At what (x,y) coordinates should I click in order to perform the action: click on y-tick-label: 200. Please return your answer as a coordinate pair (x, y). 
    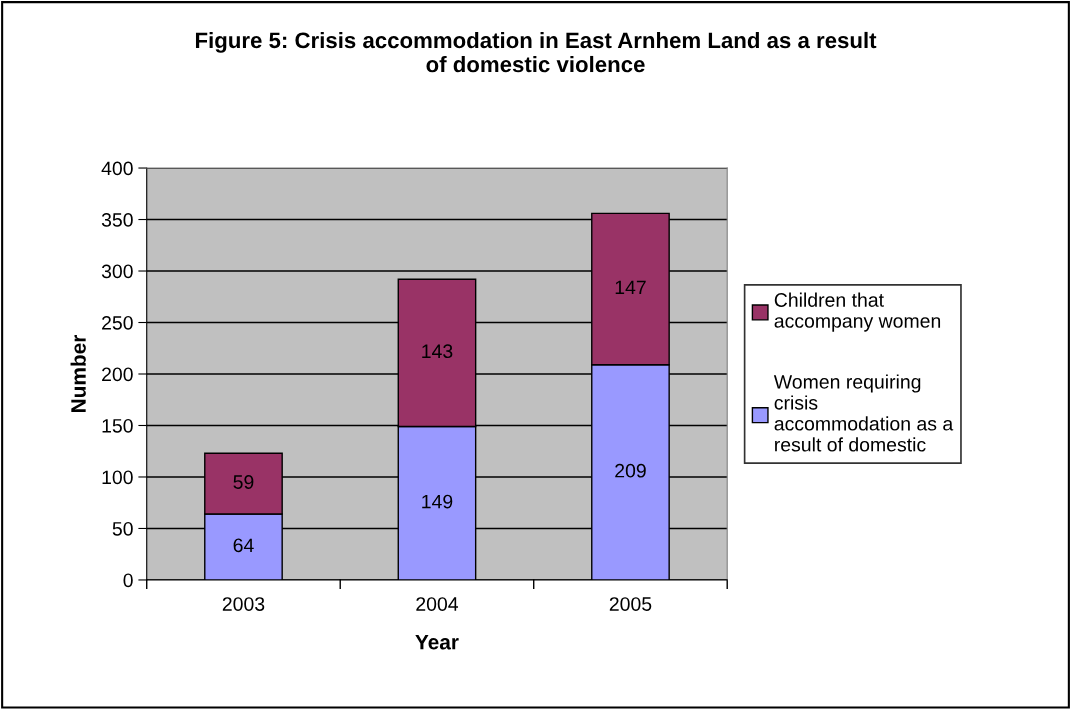
    Looking at the image, I should click on (117, 374).